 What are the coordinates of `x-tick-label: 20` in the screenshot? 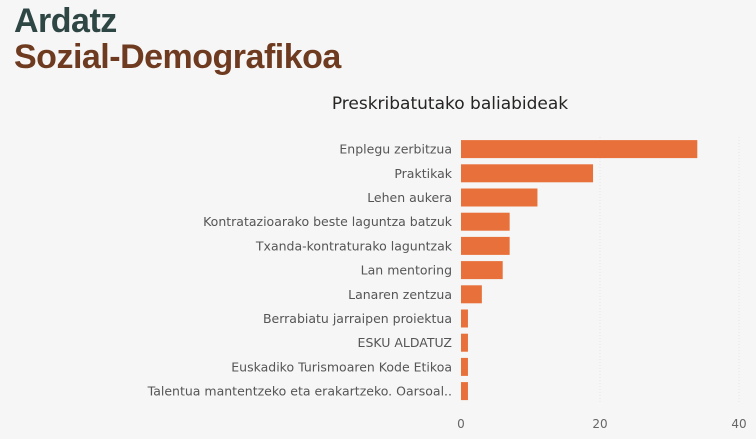 It's located at (599, 424).